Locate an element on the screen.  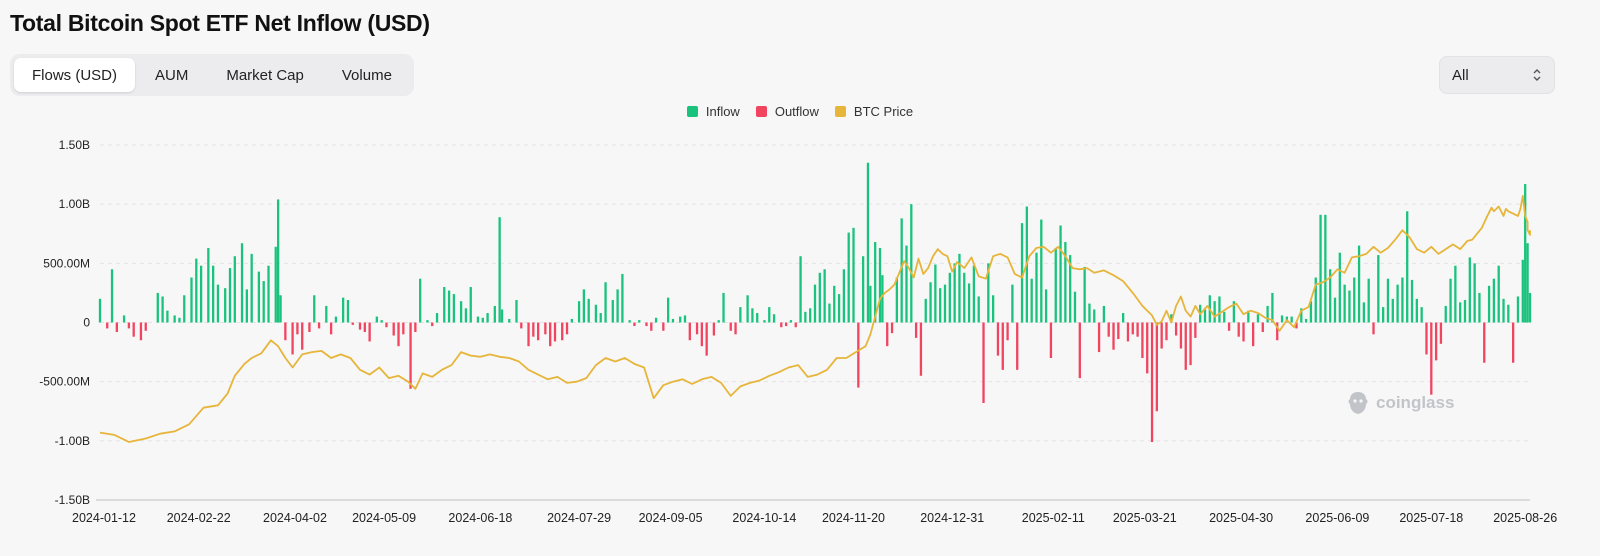
range-select: All is located at coordinates (1497, 75).